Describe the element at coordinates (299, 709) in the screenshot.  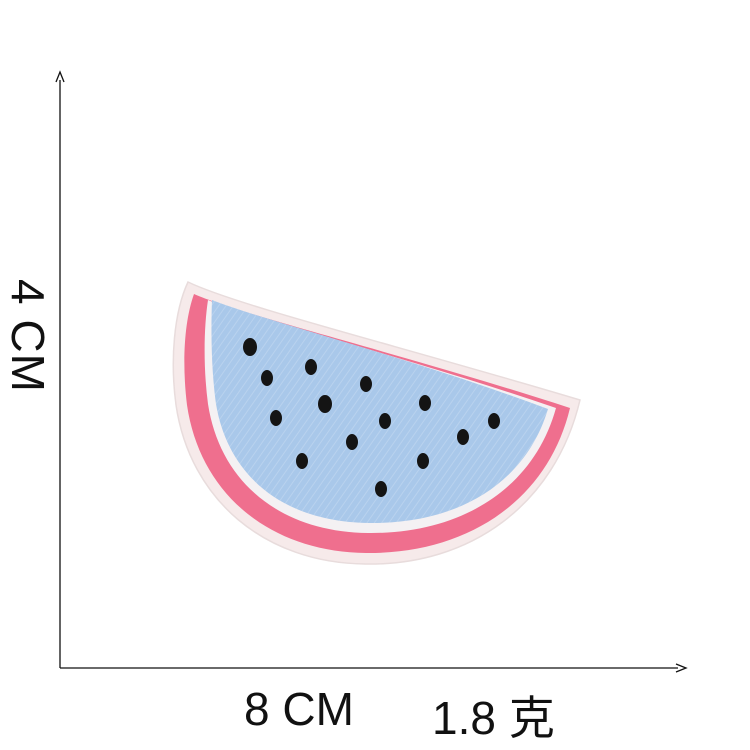
I see `width-label: 8 CM` at that location.